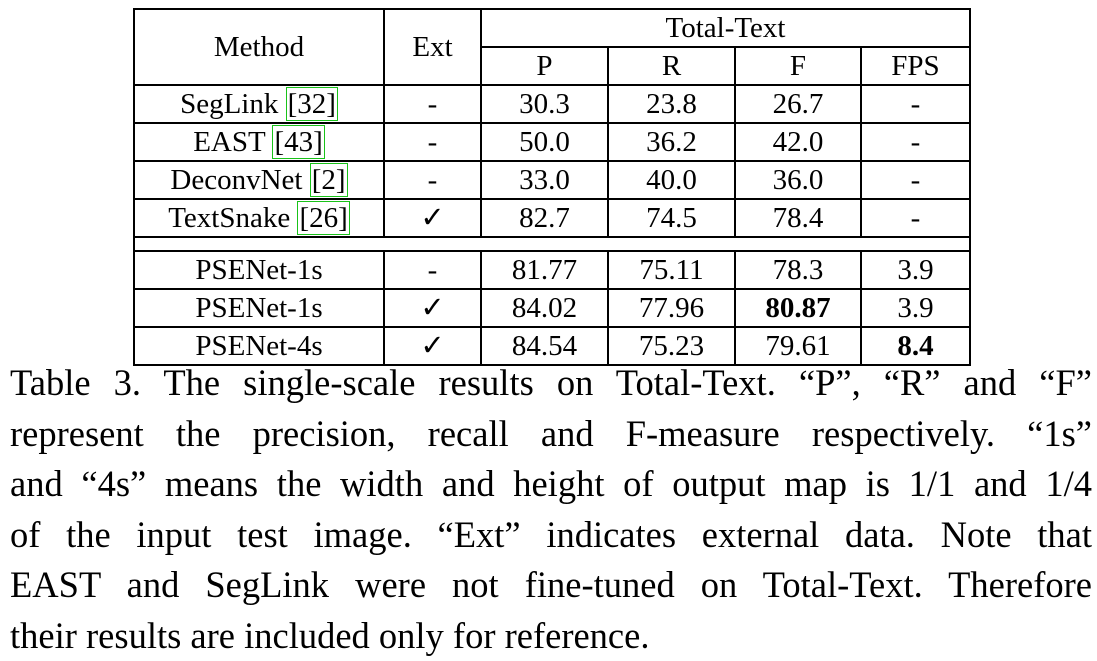  I want to click on table-row: SegLink [32] - 30.3 23.8 26.7 -, so click(552, 104).